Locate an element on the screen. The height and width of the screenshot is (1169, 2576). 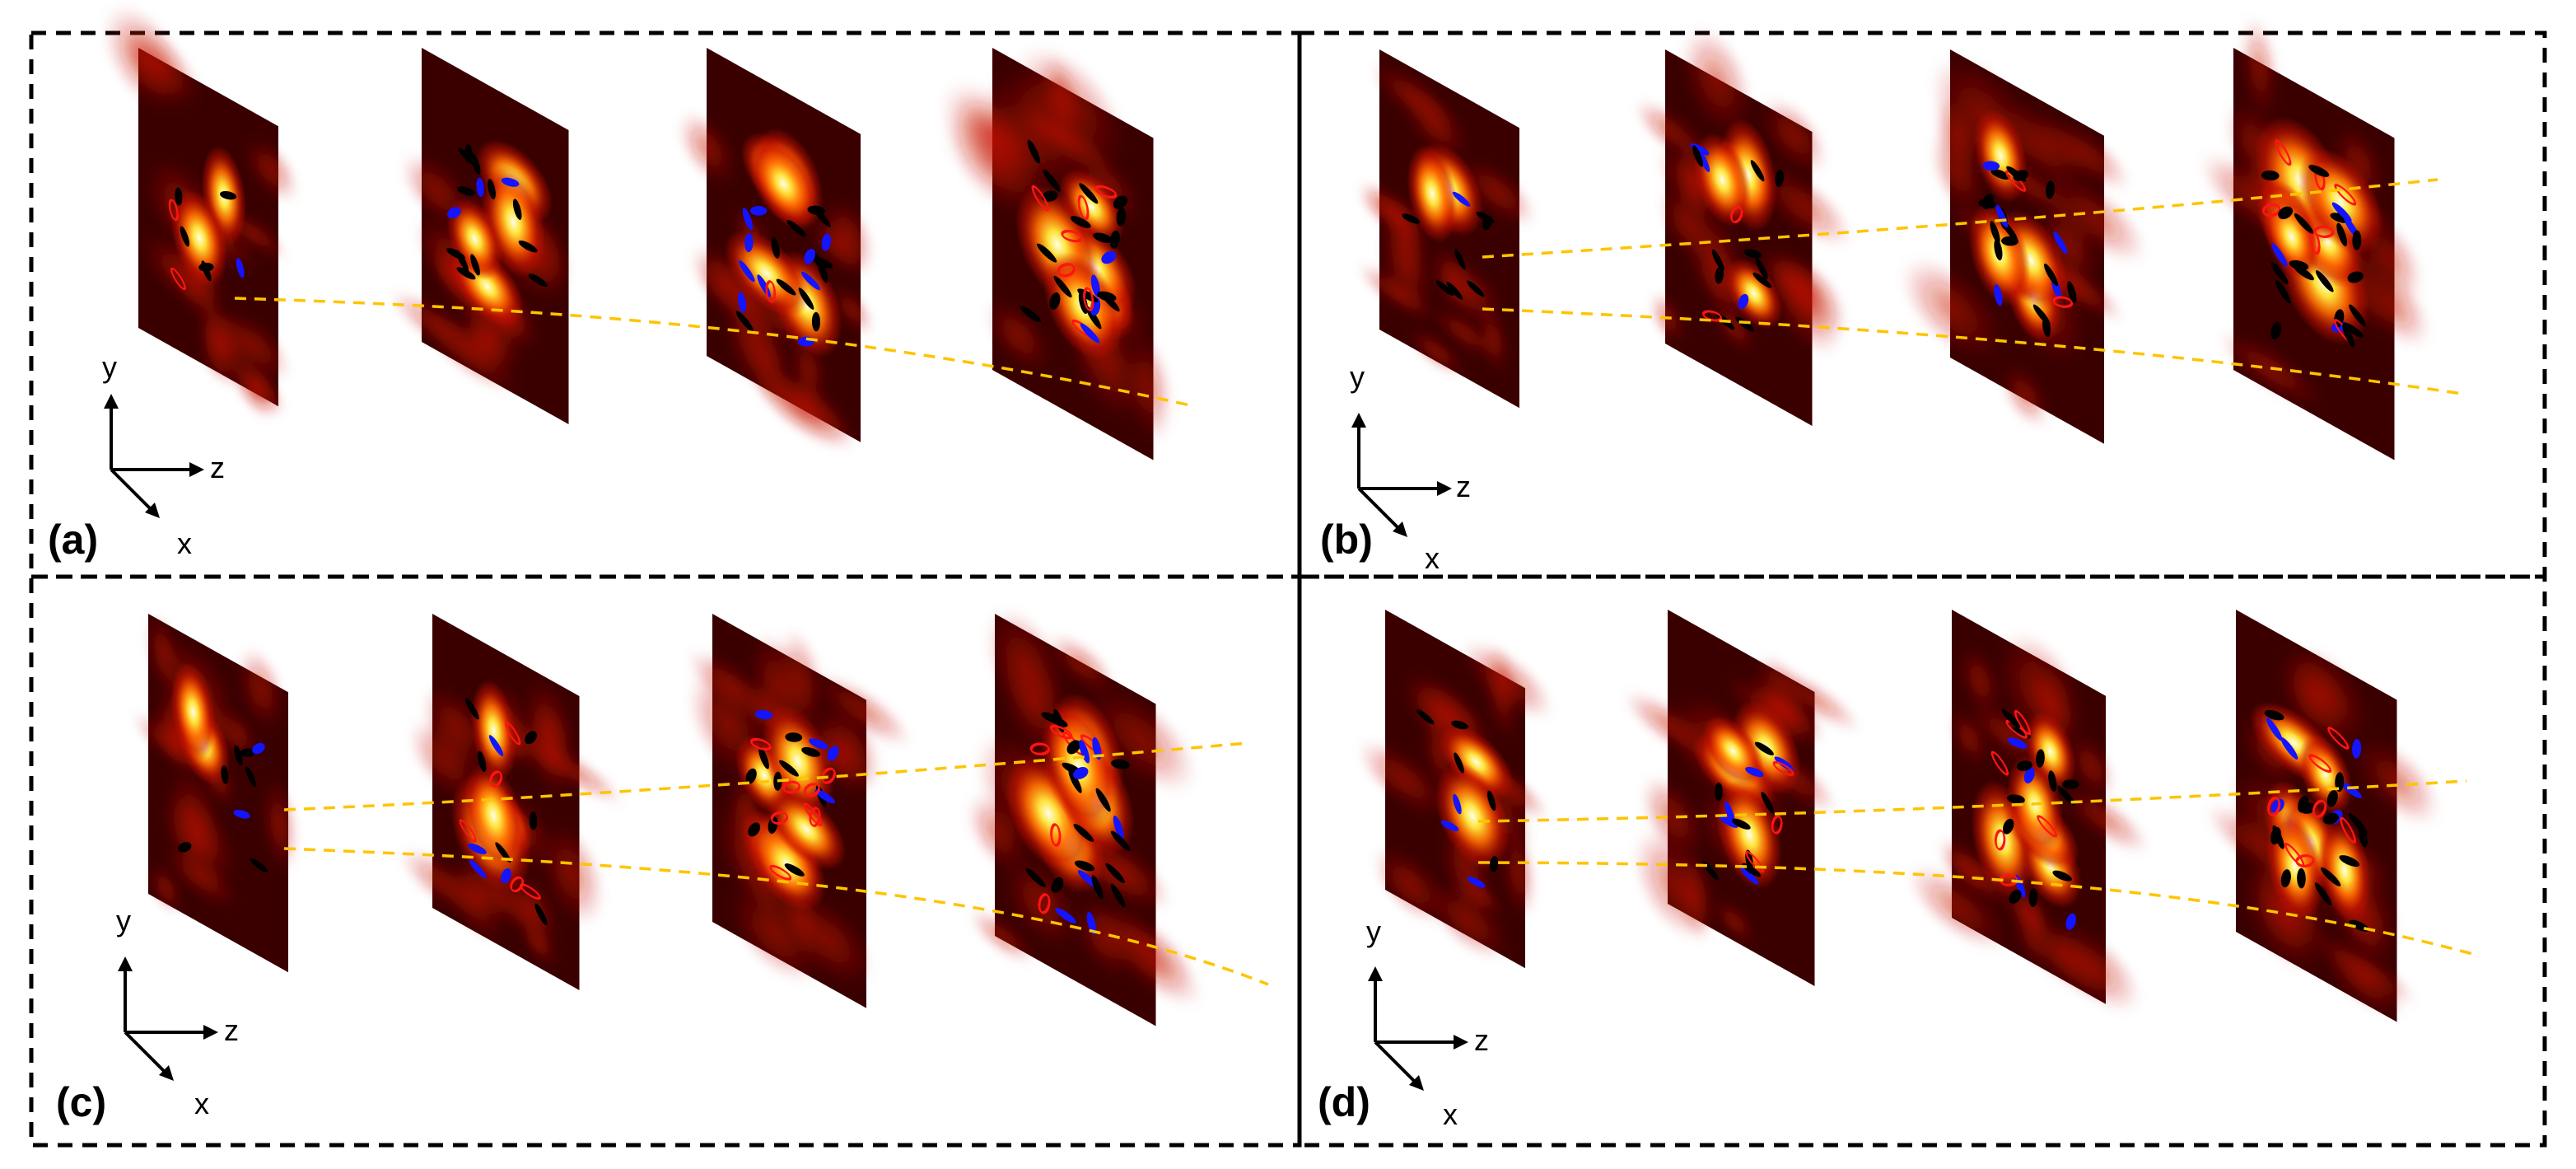
scale-bar-label-a: 100μm is located at coordinates (386, 425).